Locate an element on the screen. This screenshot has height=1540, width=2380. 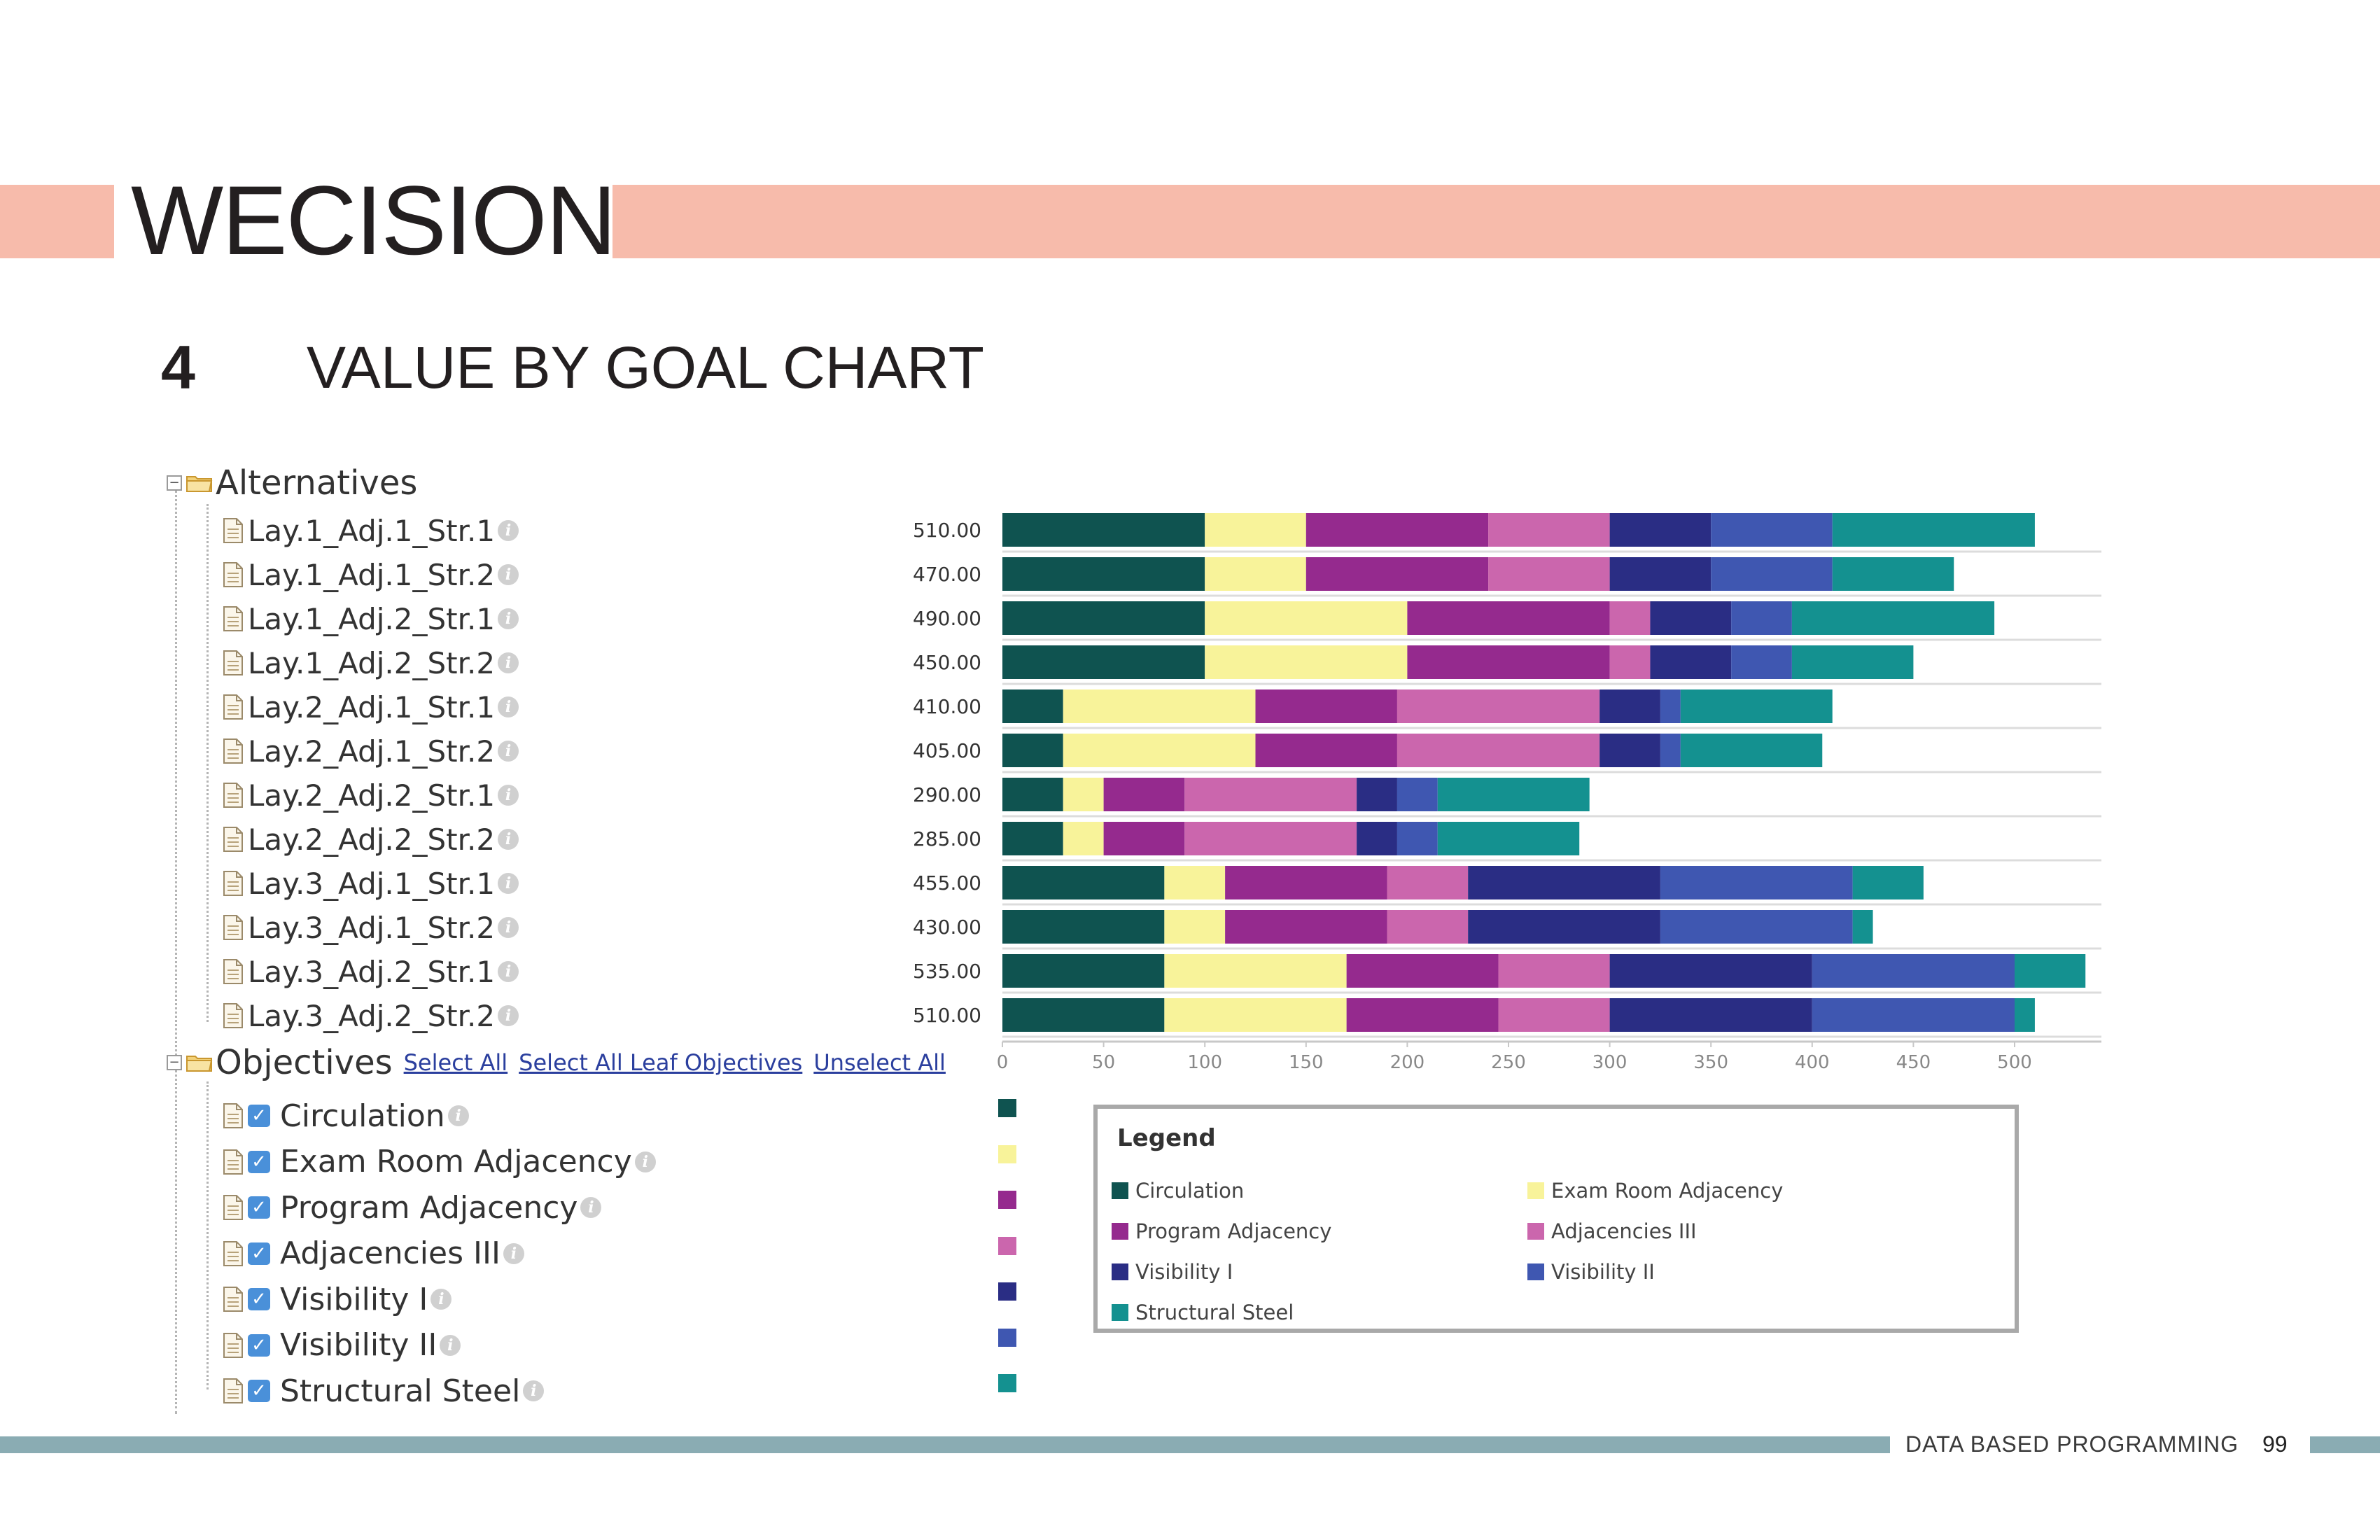
section-number: 4 is located at coordinates (178, 367).